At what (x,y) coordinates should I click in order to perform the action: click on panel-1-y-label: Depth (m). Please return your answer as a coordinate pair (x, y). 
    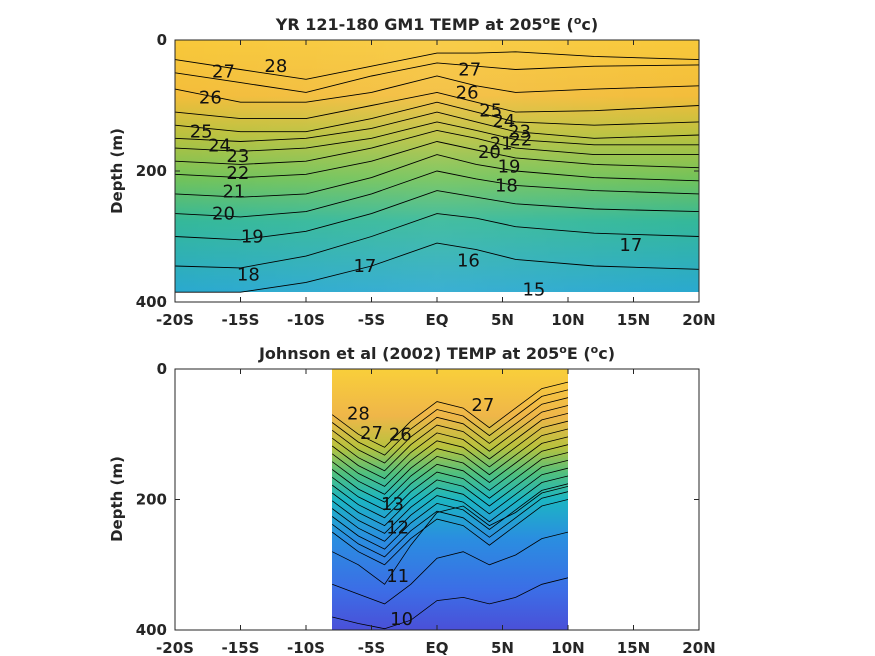
    Looking at the image, I should click on (117, 171).